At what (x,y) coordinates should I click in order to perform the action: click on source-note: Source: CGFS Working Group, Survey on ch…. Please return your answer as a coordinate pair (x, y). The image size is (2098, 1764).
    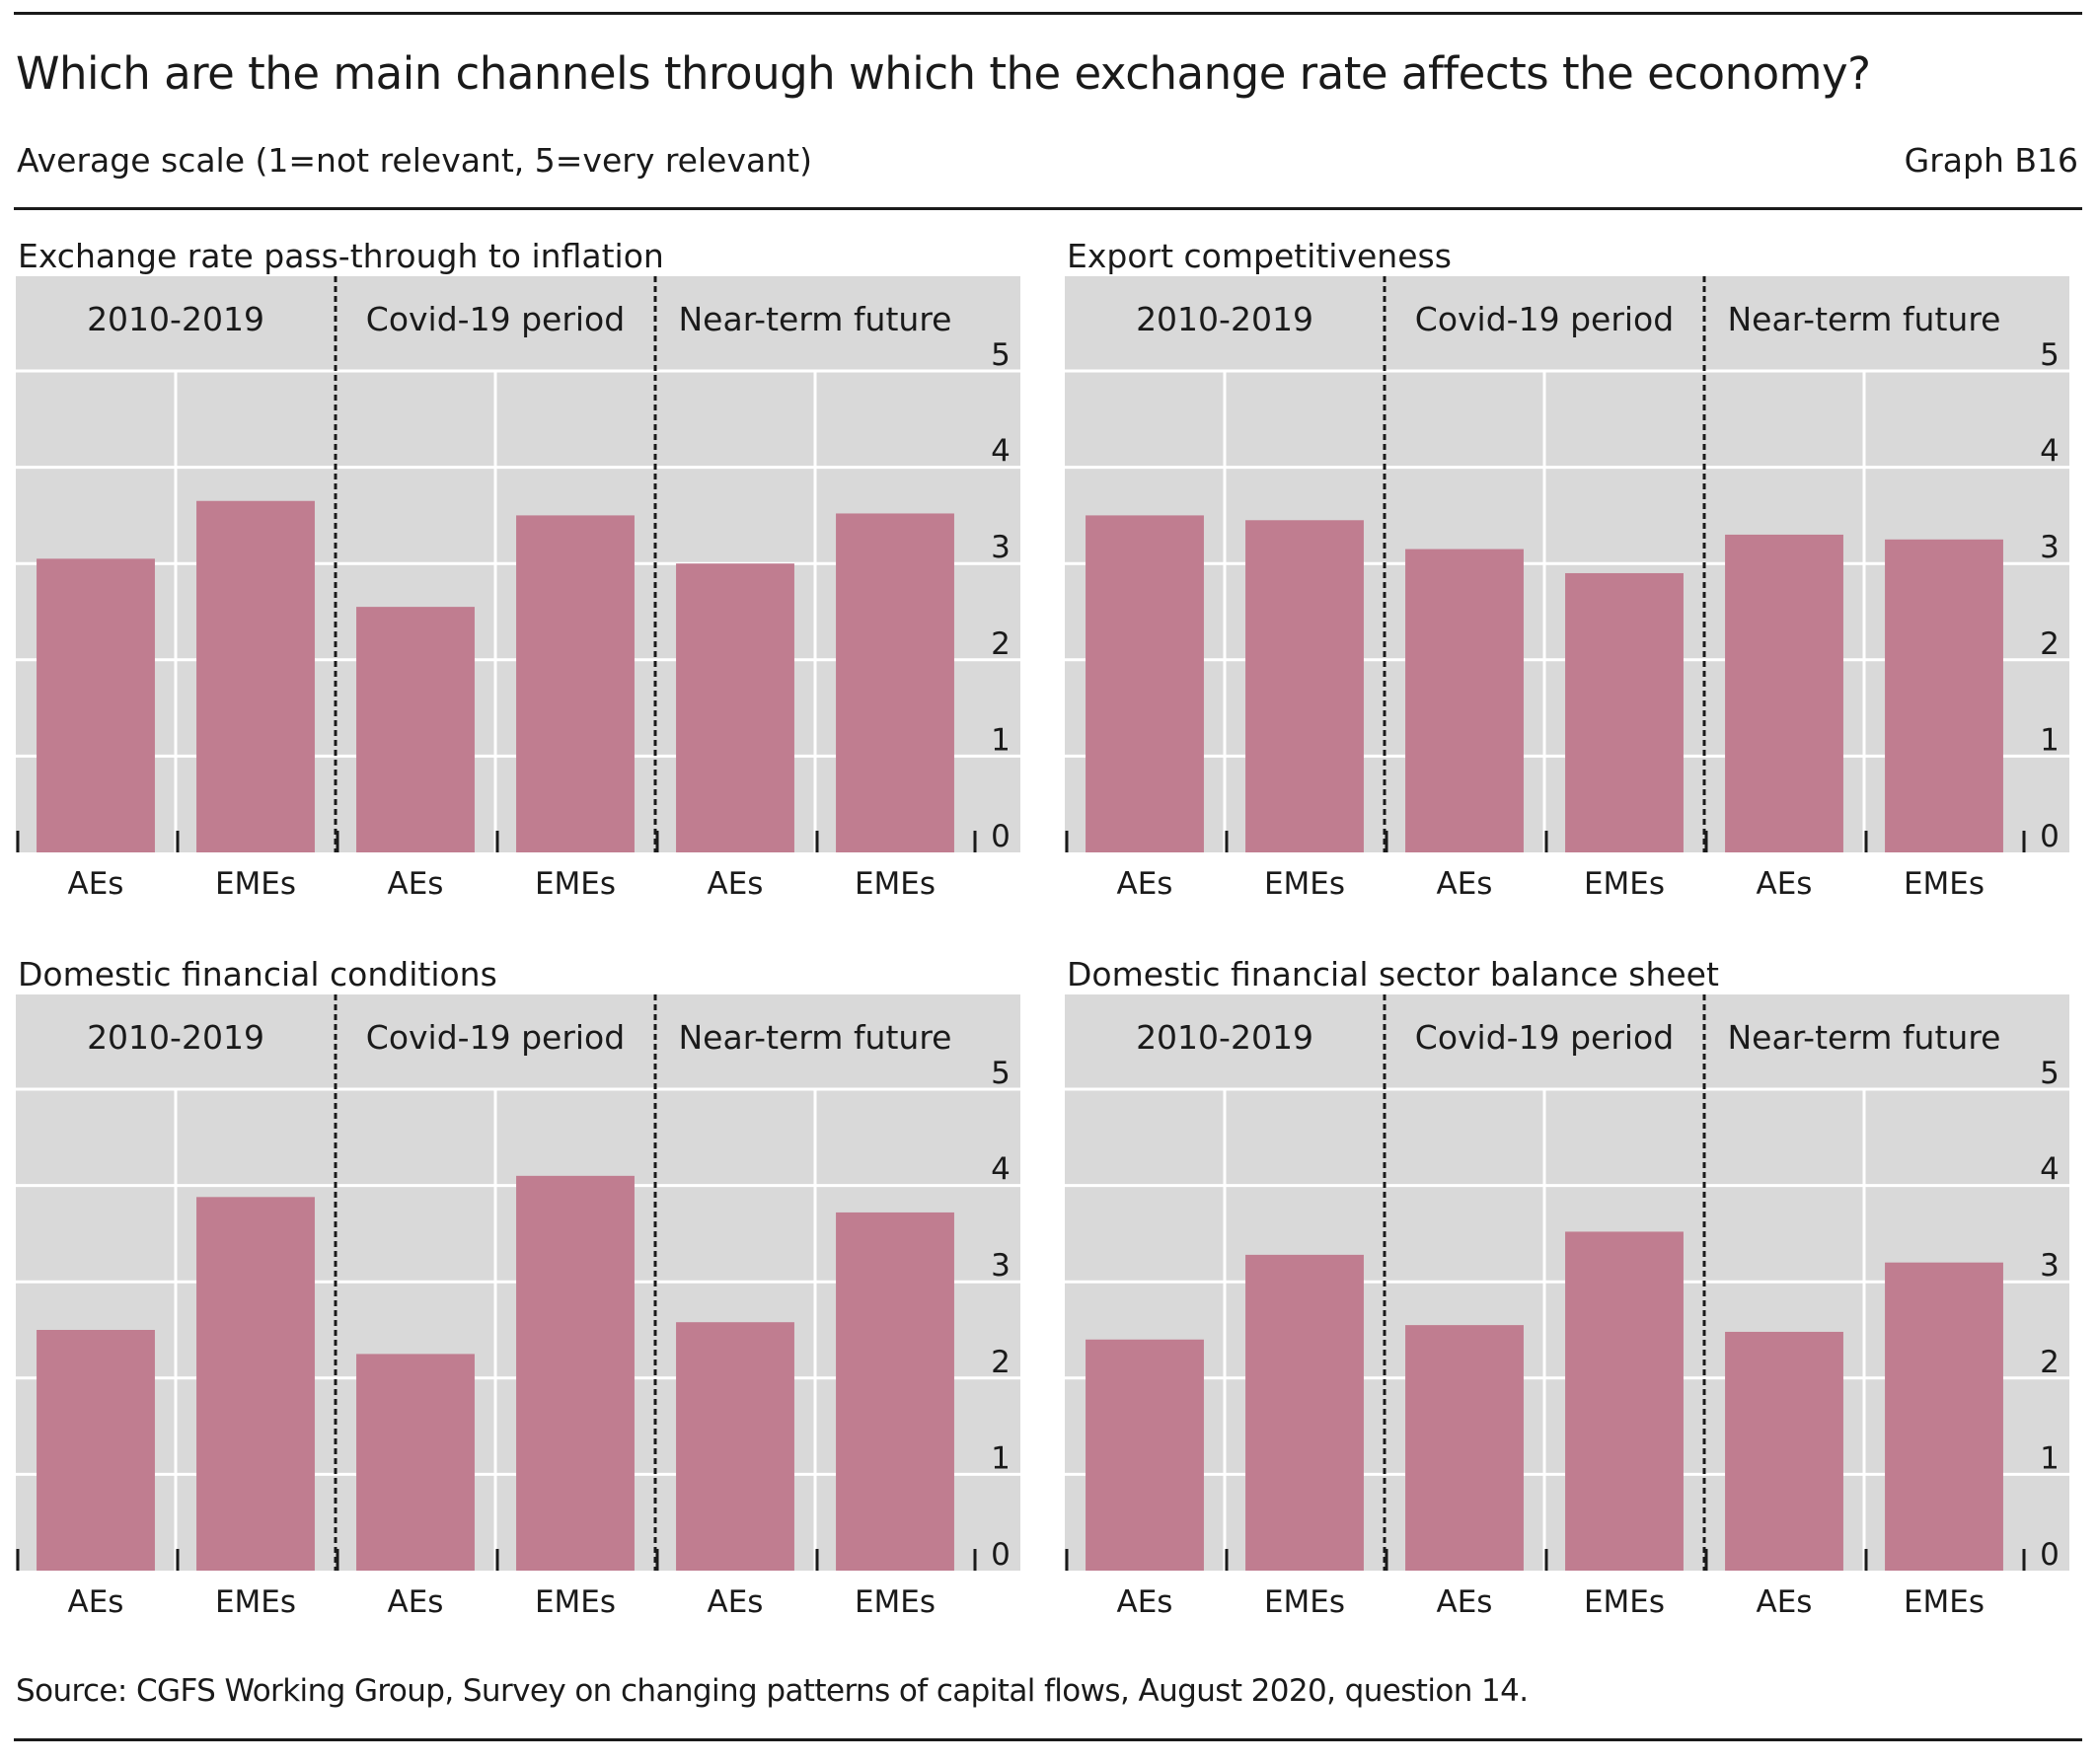
    Looking at the image, I should click on (772, 1691).